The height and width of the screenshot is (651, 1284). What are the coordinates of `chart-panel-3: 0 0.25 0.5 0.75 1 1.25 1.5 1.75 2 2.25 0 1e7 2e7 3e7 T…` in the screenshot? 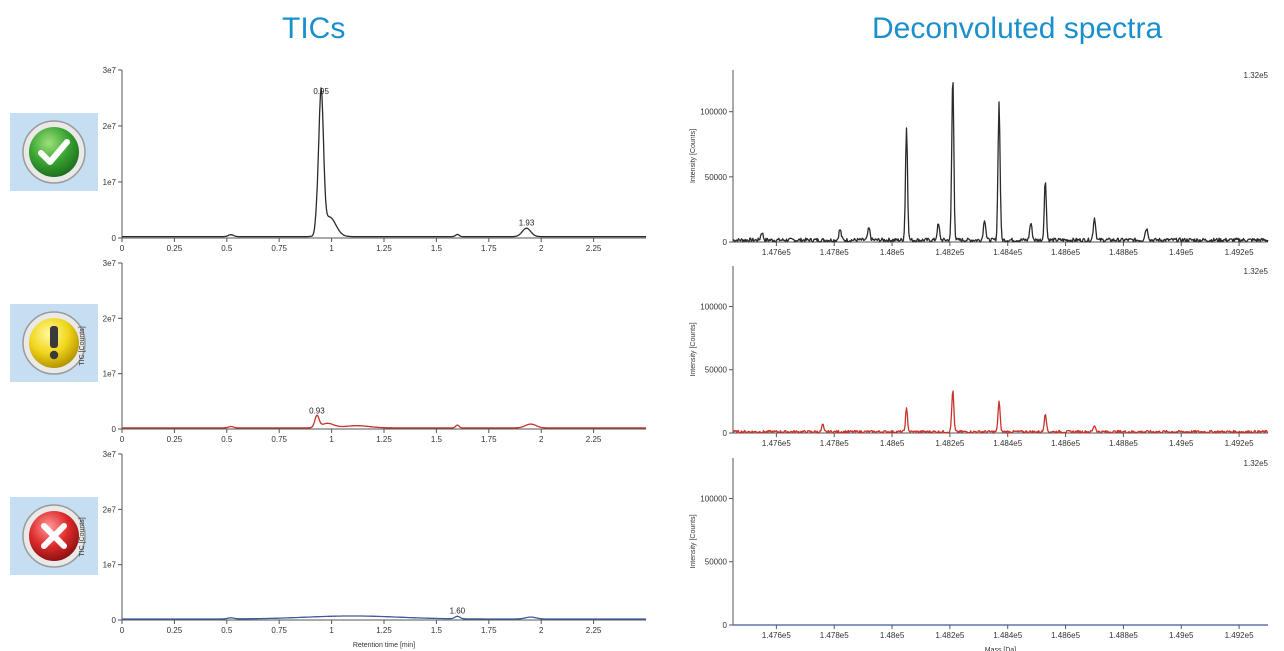 It's located at (362, 549).